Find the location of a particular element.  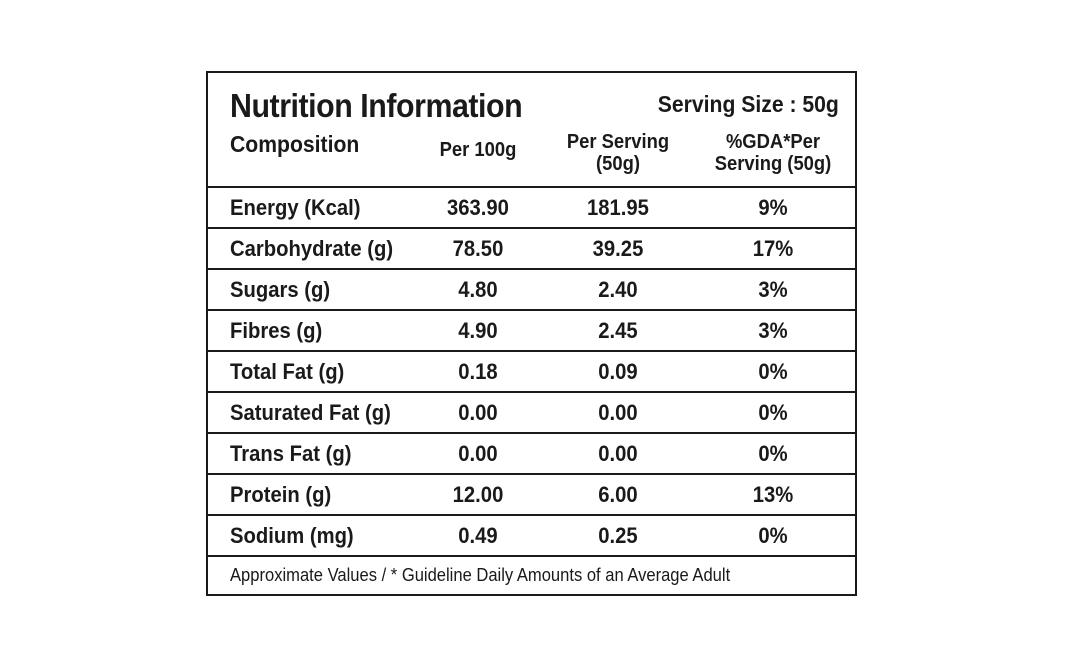

value-per-serving: 2.45 is located at coordinates (618, 330).